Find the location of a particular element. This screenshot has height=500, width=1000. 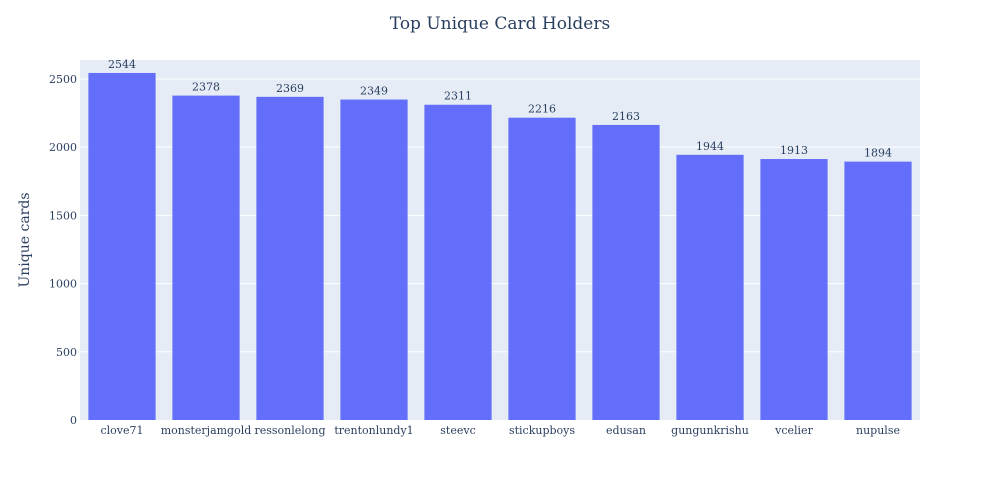

x-tick-label: stickupboys is located at coordinates (542, 430).